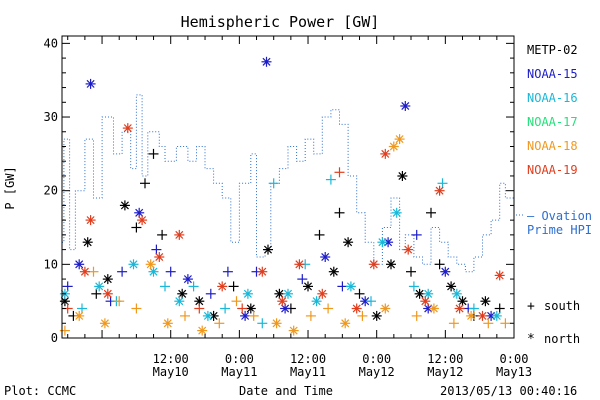 The image size is (600, 400). Describe the element at coordinates (51, 191) in the screenshot. I see `y-tick-label: 20` at that location.